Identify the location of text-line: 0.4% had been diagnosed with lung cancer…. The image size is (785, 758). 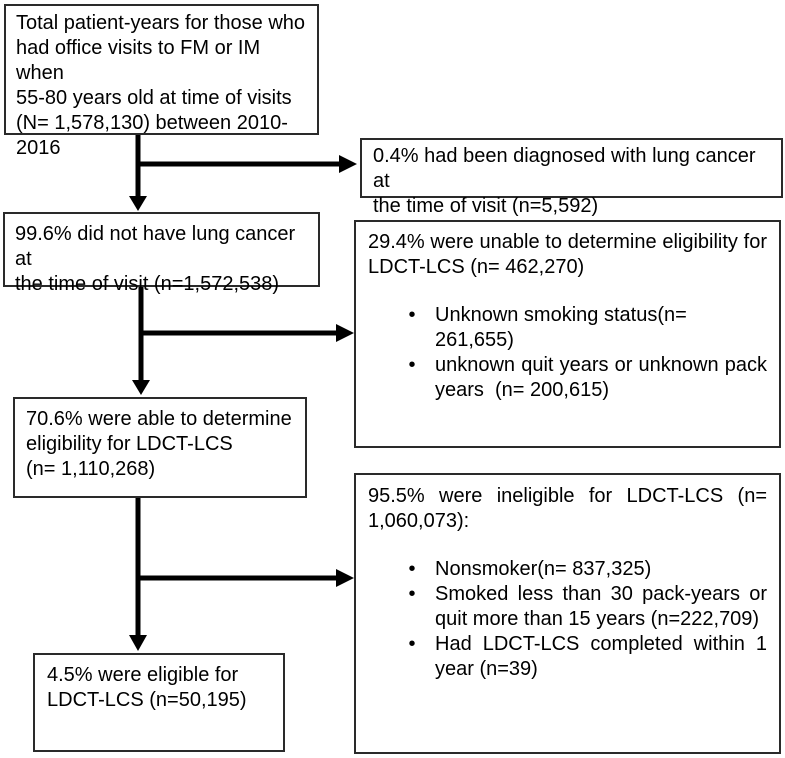
(567, 168).